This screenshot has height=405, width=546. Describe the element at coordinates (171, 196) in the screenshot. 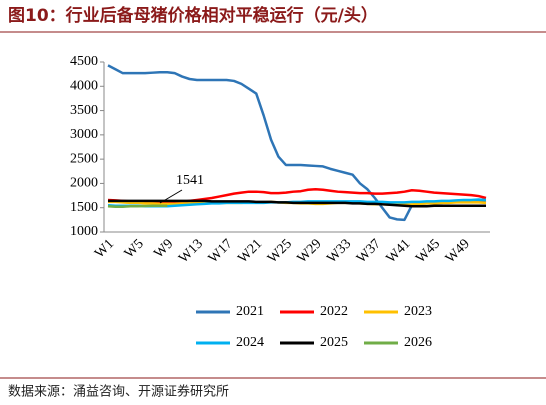

I see `annotation-arrow` at that location.